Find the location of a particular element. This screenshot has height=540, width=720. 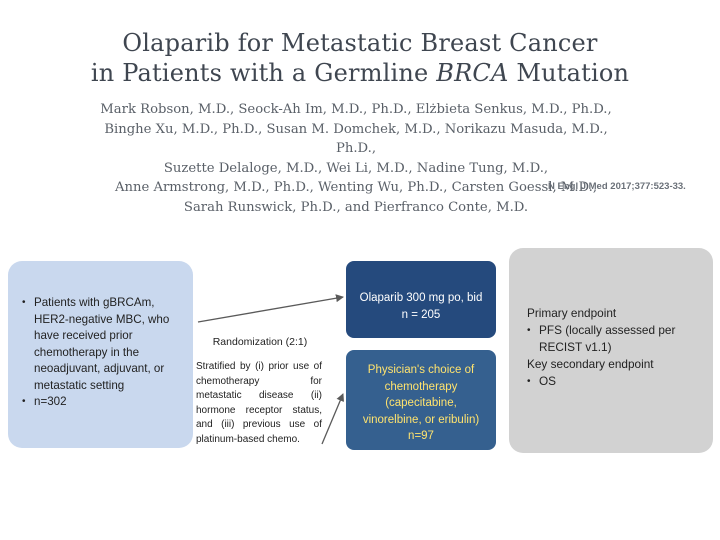

title-line-2-suffix: Mutation is located at coordinates (569, 73).